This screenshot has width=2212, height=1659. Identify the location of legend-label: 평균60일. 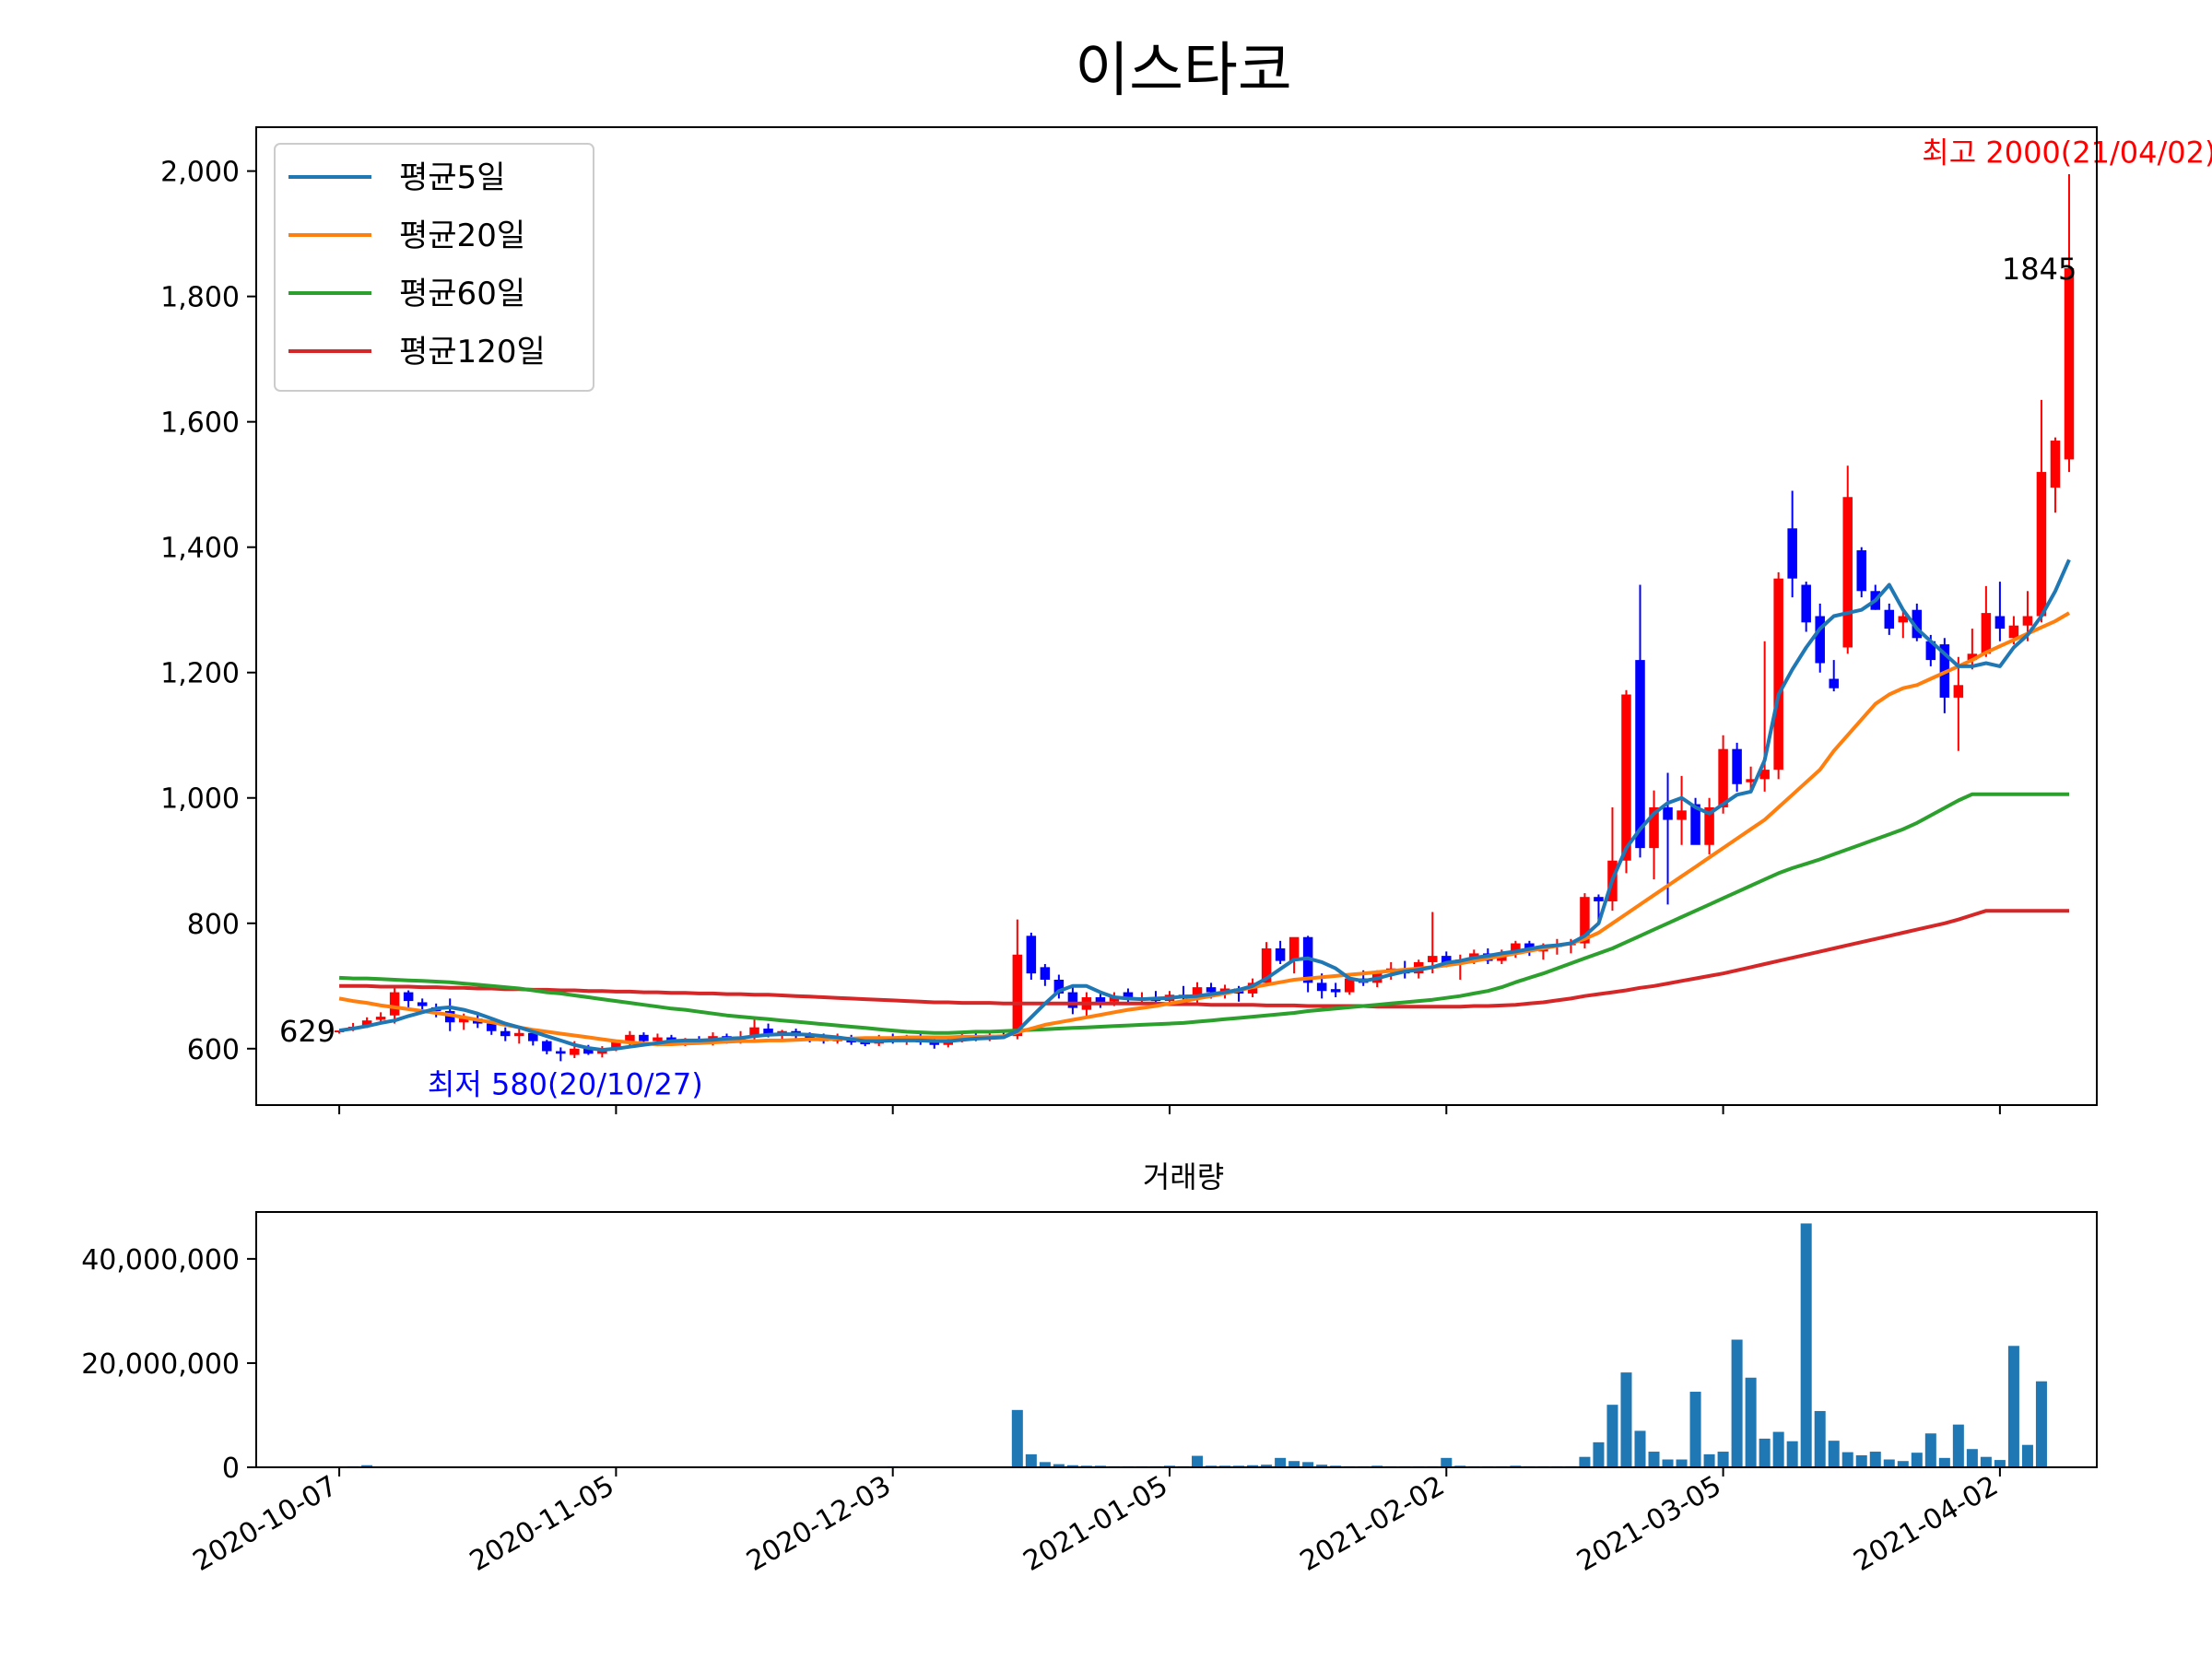
(462, 294).